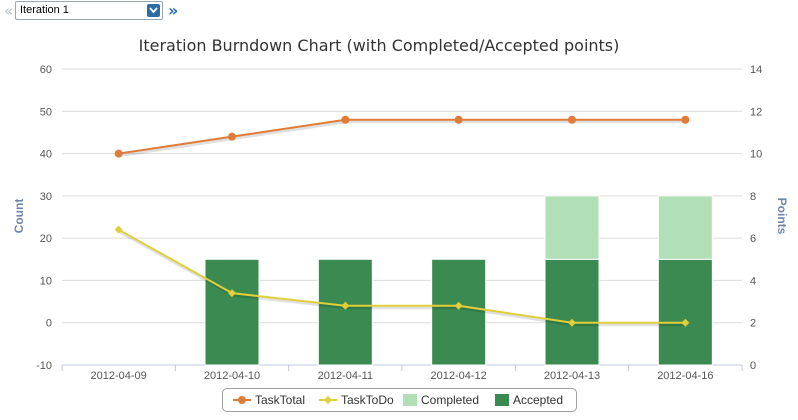  What do you see at coordinates (753, 366) in the screenshot?
I see `y-right-tick-label: 0` at bounding box center [753, 366].